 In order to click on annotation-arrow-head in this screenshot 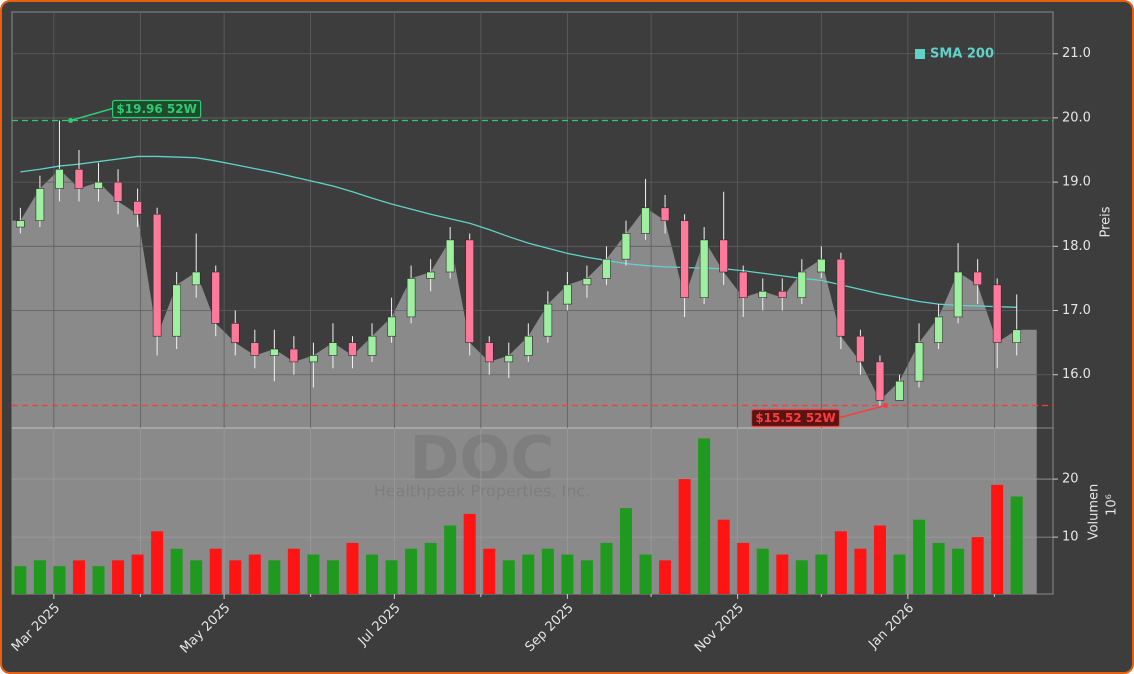, I will do `click(886, 406)`.